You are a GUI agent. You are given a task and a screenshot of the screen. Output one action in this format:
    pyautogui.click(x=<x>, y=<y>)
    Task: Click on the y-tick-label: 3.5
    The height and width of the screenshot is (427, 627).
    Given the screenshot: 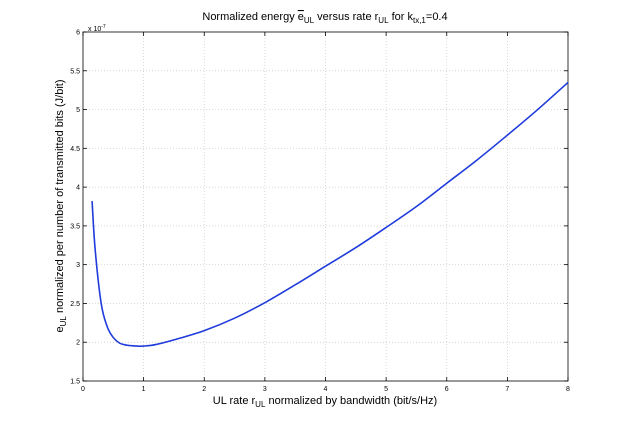 What is the action you would take?
    pyautogui.click(x=75, y=226)
    